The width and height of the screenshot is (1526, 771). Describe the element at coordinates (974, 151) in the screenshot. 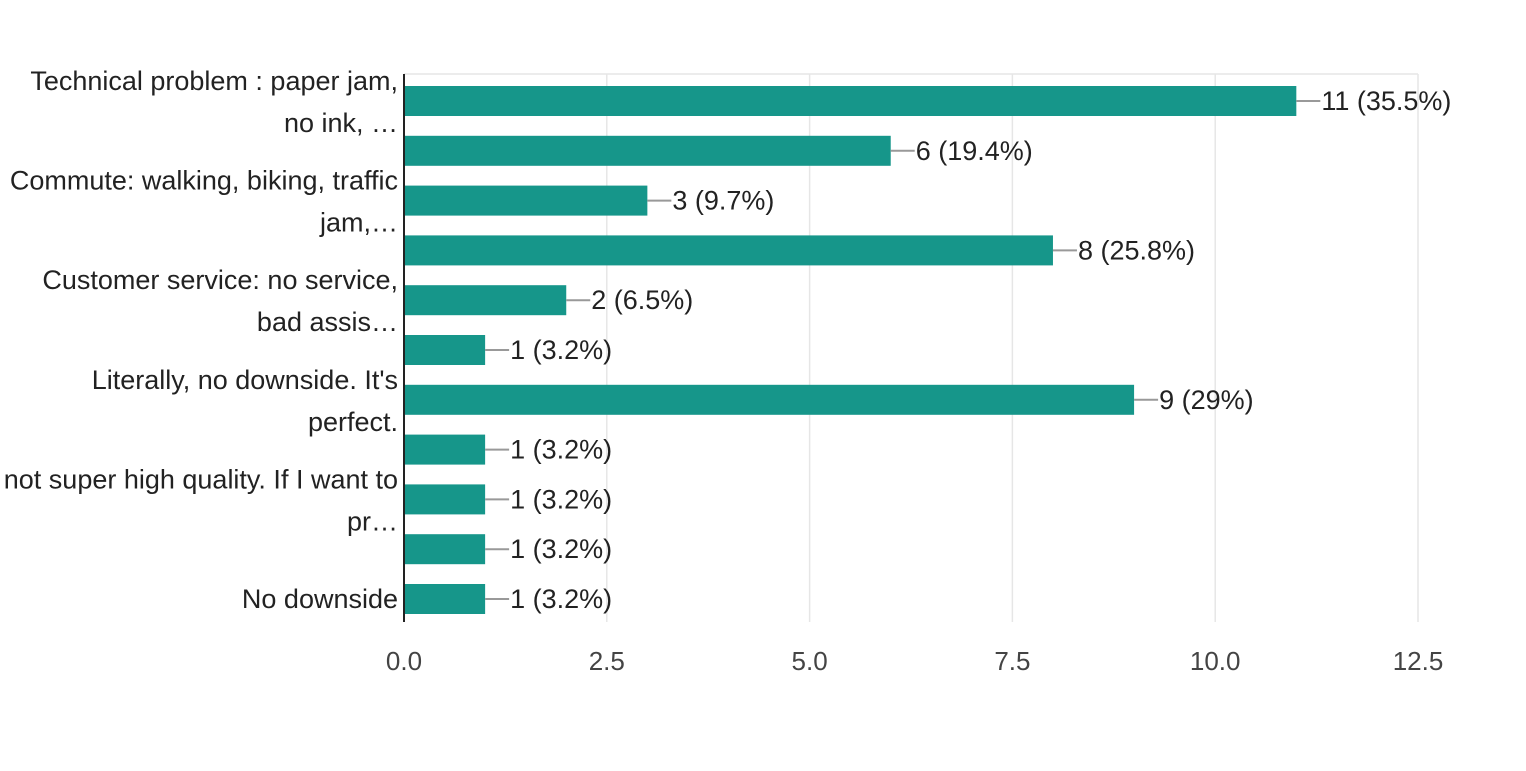

I see `data-label: 6 (19.4%)` at that location.